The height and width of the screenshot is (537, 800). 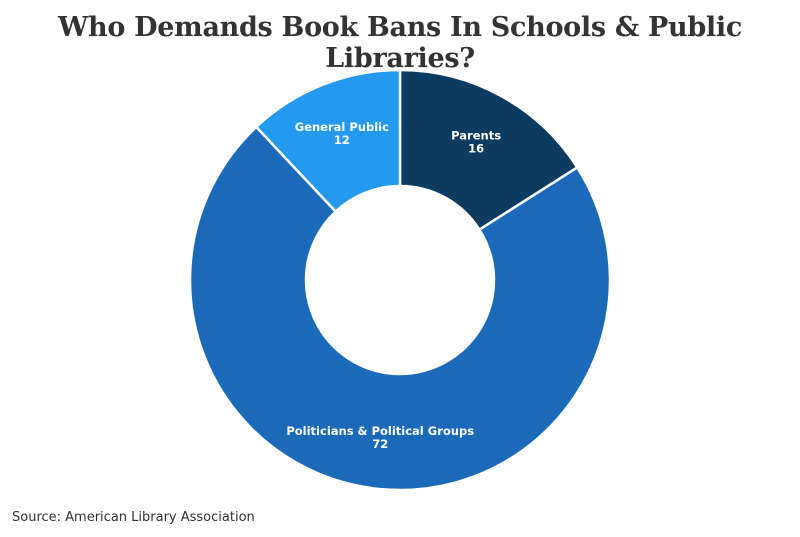 What do you see at coordinates (476, 136) in the screenshot?
I see `slice-label-name: Parents` at bounding box center [476, 136].